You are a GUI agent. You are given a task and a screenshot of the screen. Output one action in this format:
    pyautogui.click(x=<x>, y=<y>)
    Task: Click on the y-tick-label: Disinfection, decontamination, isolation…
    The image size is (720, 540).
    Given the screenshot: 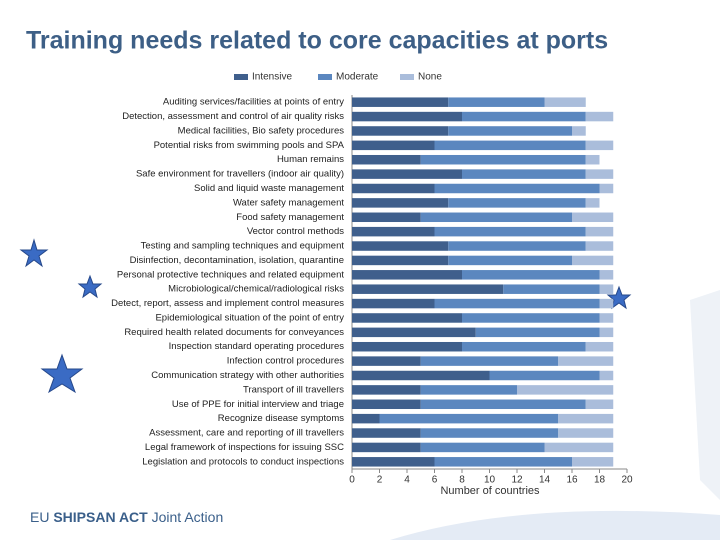 What is the action you would take?
    pyautogui.click(x=237, y=260)
    